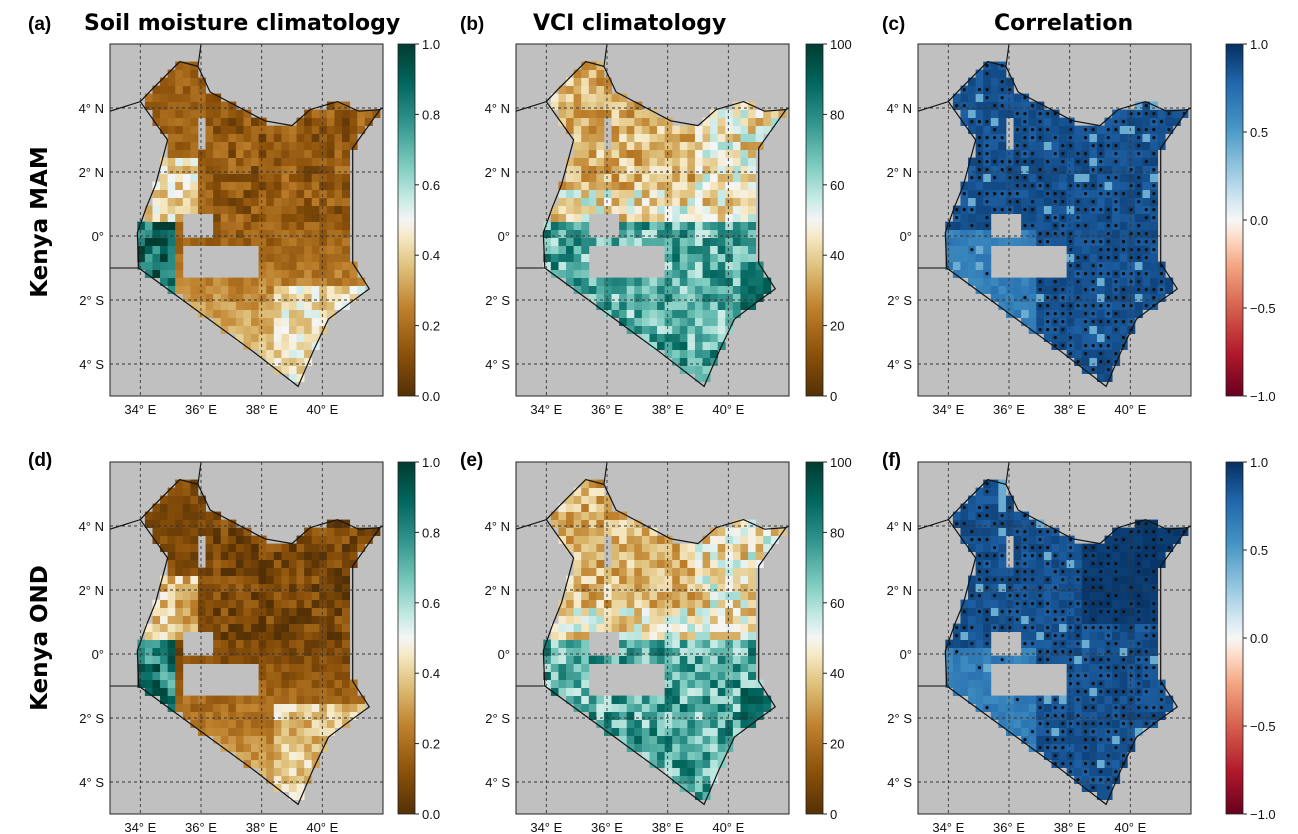 This screenshot has height=834, width=1298. What do you see at coordinates (91, 590) in the screenshot?
I see `lat-tick-label: 2° N` at bounding box center [91, 590].